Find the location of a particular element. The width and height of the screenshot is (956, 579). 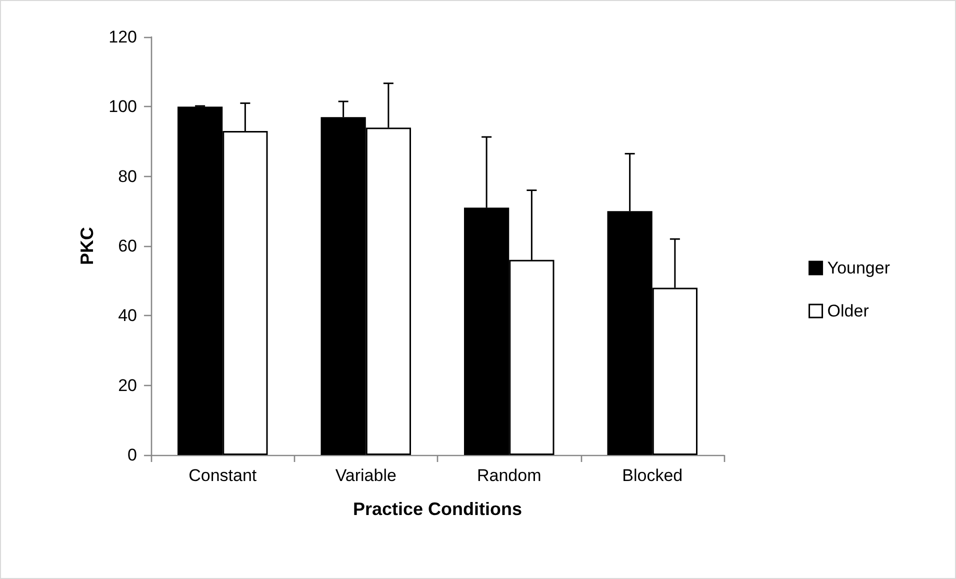

y-axis-title: PKC is located at coordinates (87, 246).